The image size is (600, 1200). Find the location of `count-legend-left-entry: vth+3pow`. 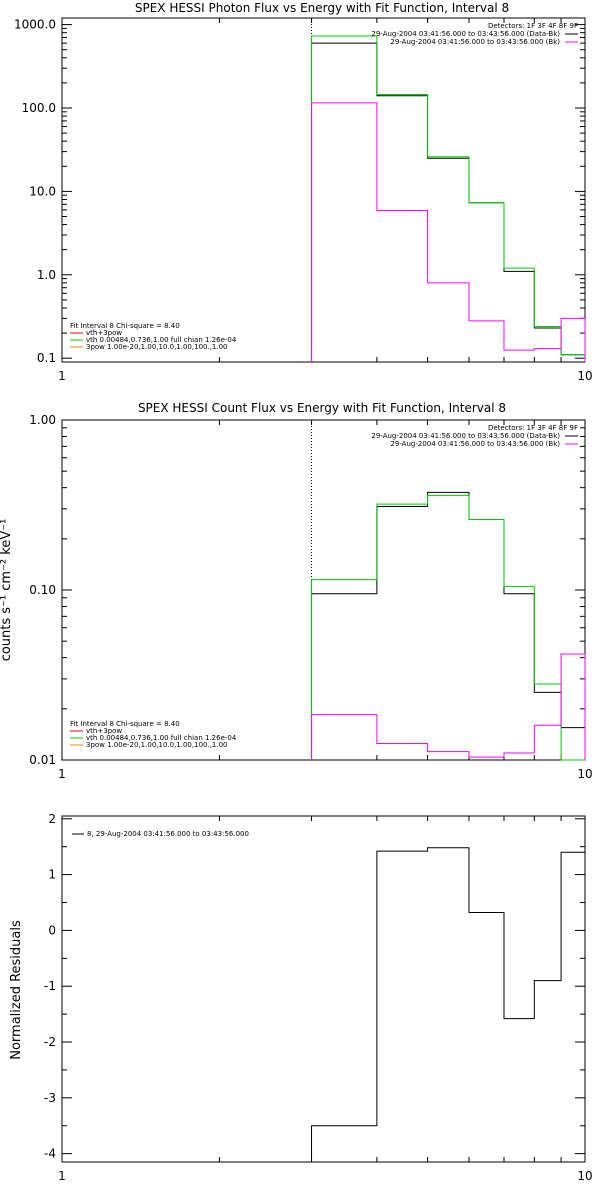

count-legend-left-entry: vth+3pow is located at coordinates (104, 731).